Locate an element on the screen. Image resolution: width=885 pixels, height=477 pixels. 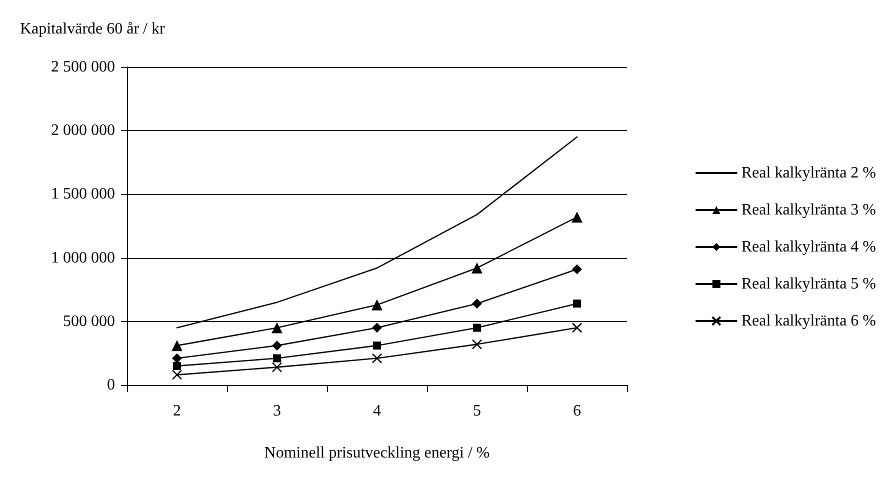
legend-label: Real kalkylränta 3 % is located at coordinates (808, 210).